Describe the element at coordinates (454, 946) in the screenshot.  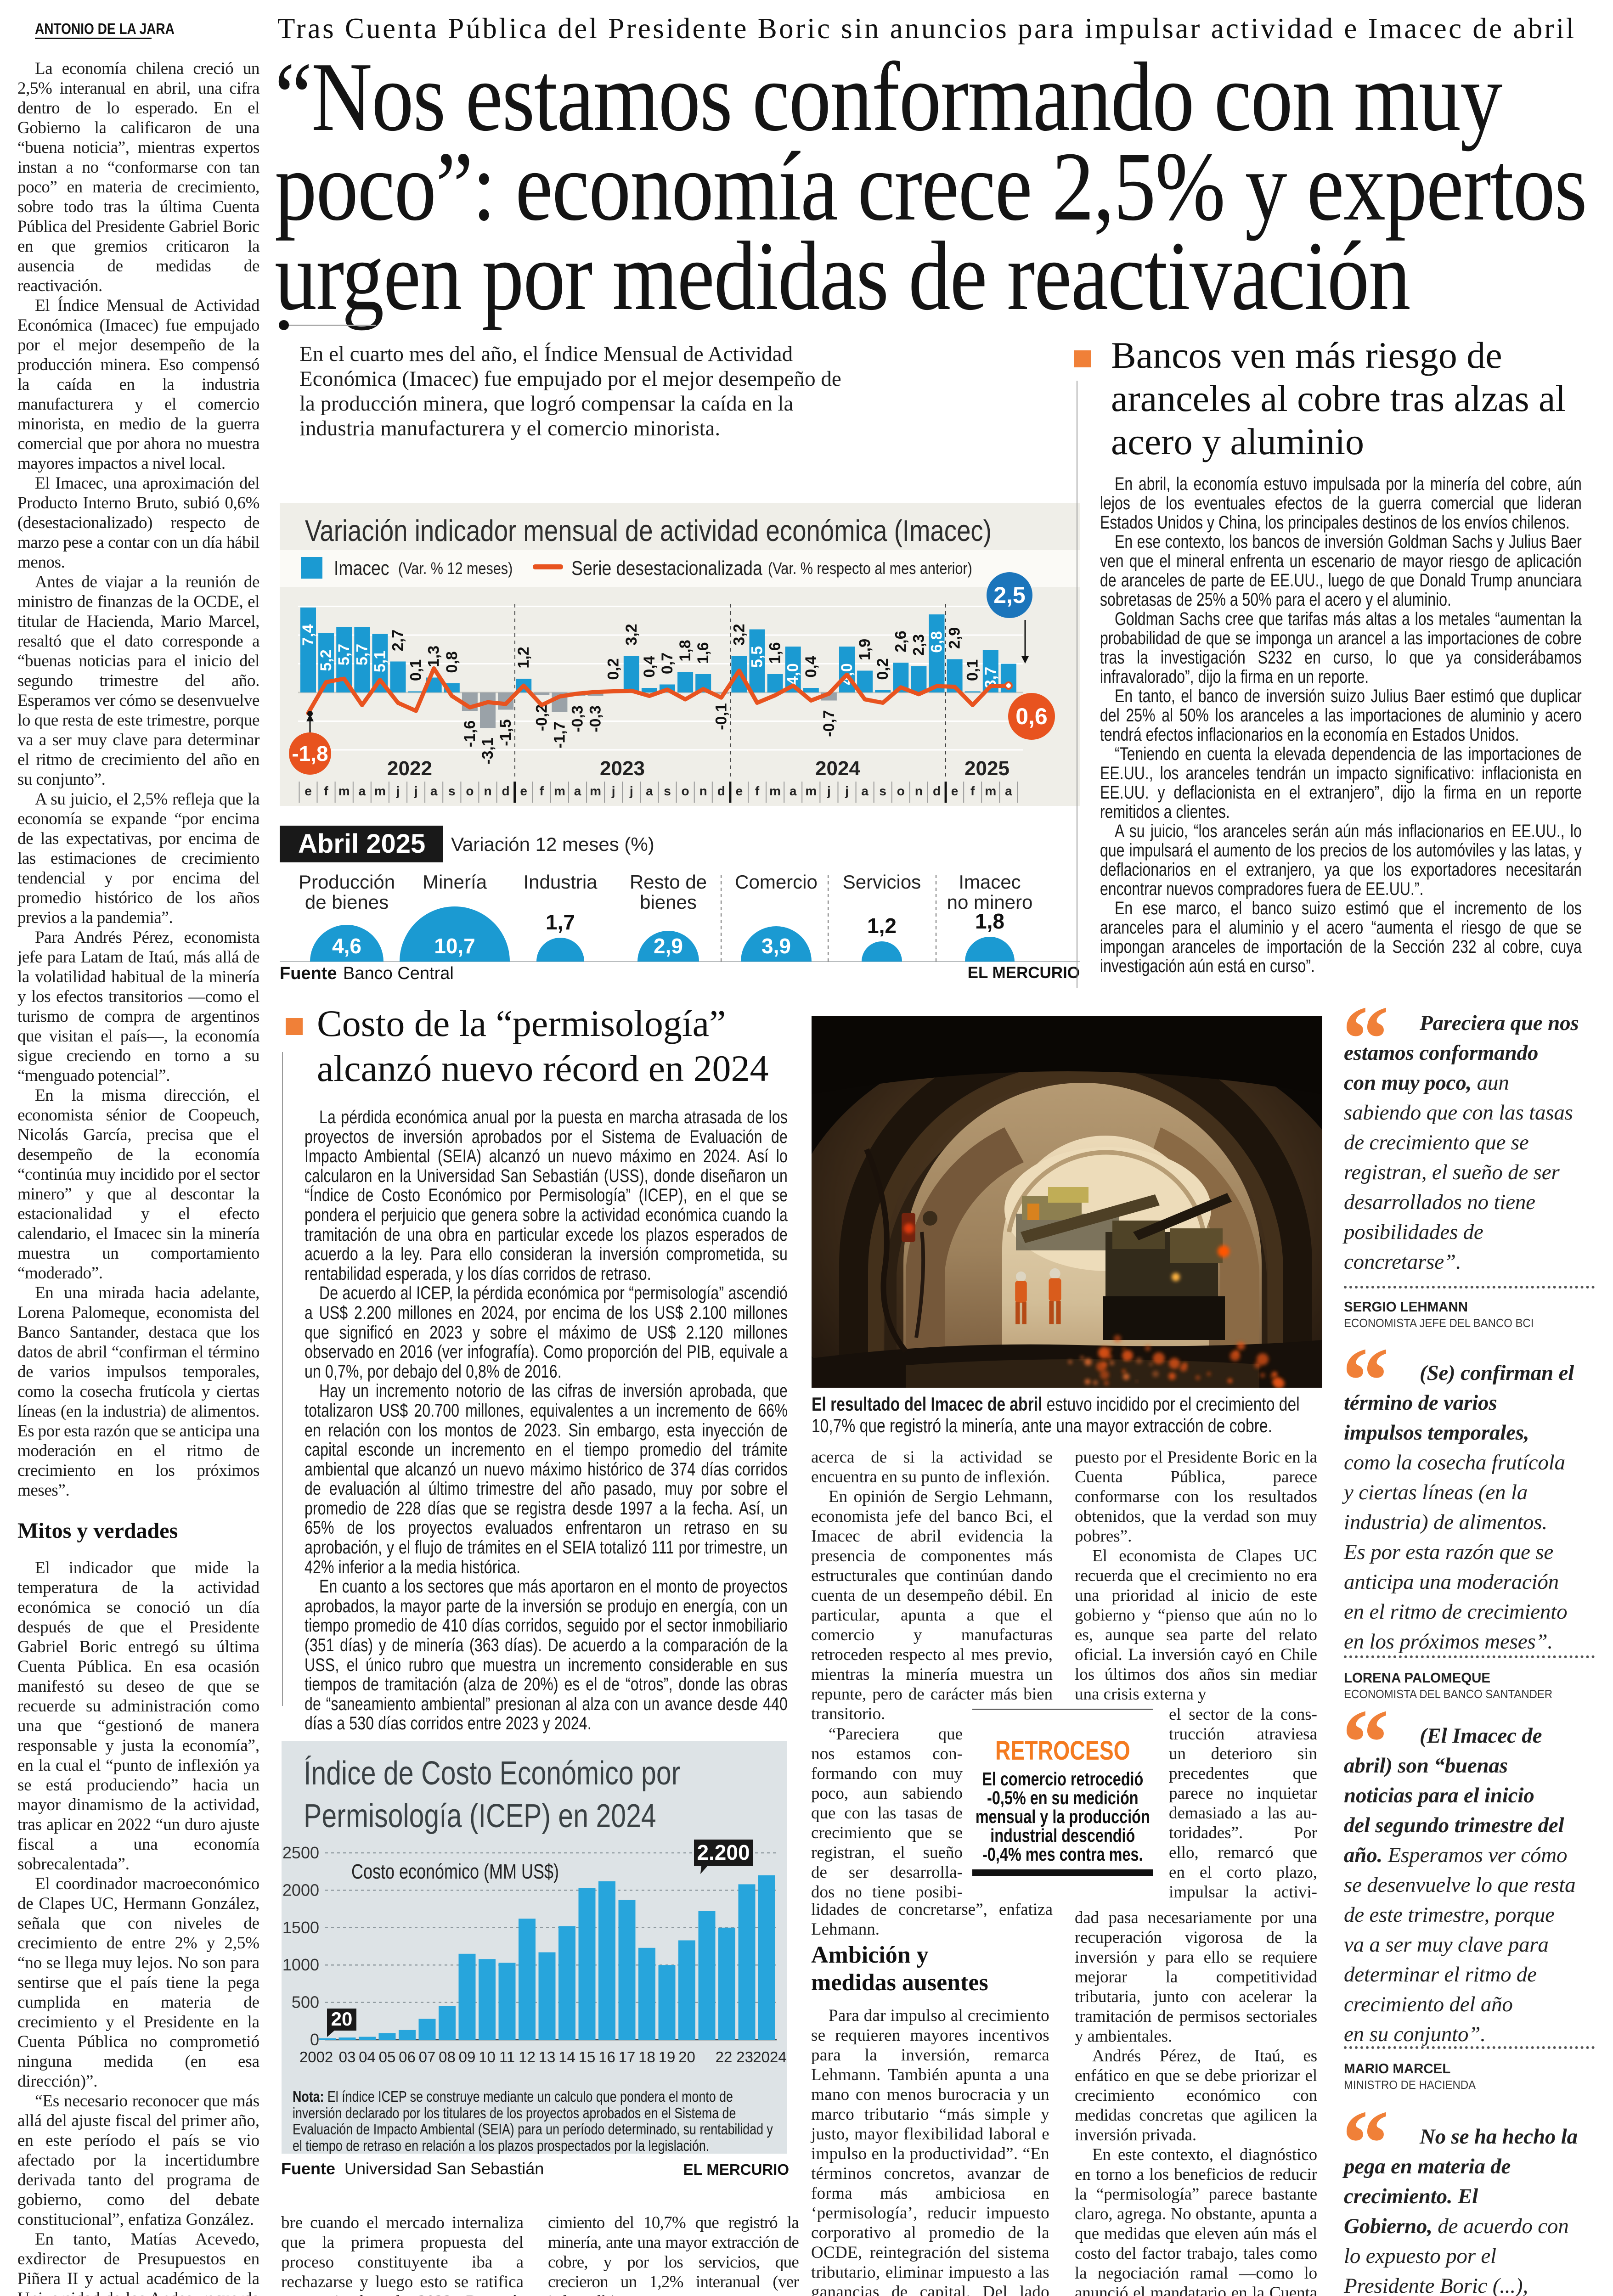
I see `svg-text: 10,7` at that location.